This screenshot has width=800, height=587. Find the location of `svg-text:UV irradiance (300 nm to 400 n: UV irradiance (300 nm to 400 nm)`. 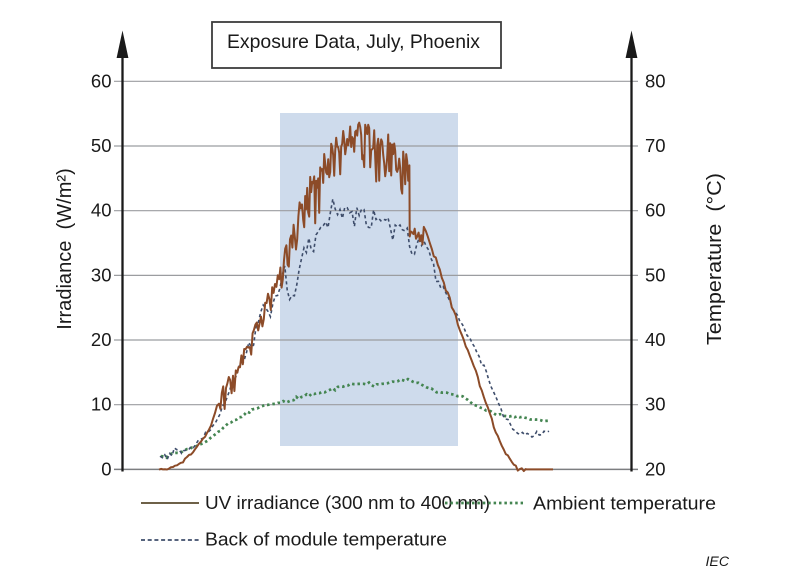

svg-text:UV irradiance (300 nm to 400 n: UV irradiance (300 nm to 400 nm) is located at coordinates (347, 502).